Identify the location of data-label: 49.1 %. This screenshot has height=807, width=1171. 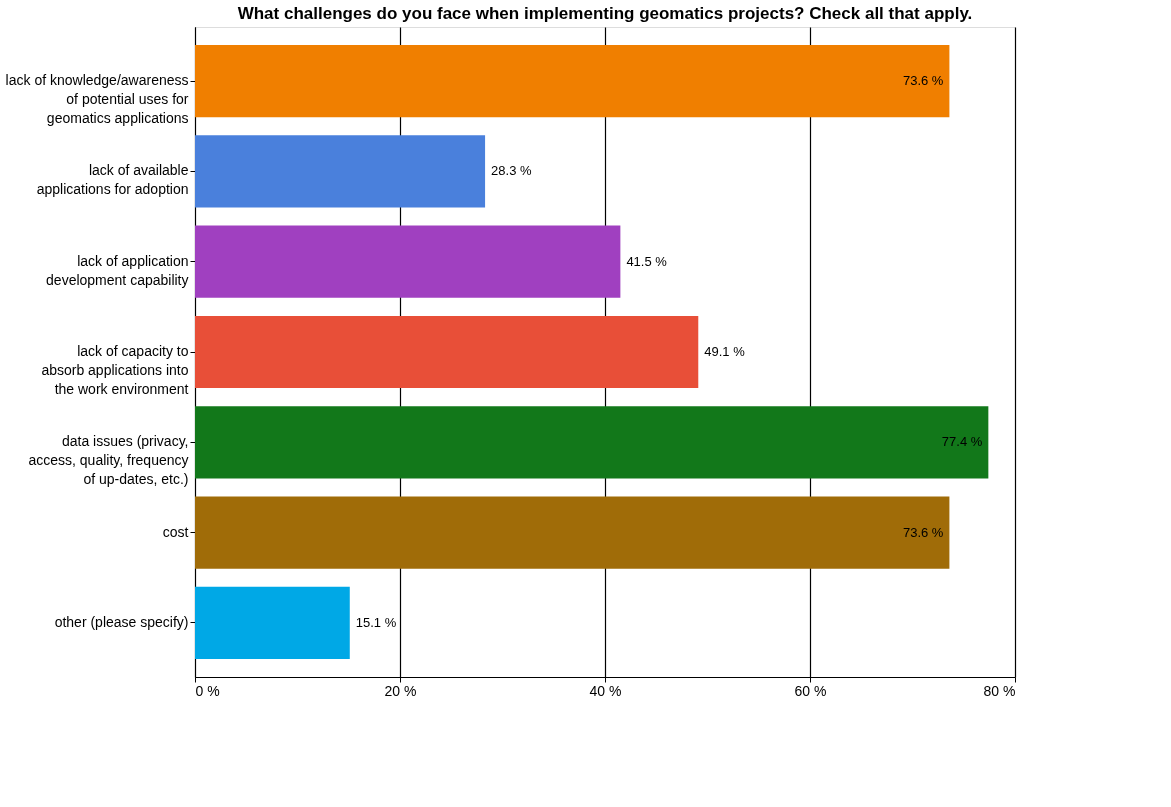
(725, 351).